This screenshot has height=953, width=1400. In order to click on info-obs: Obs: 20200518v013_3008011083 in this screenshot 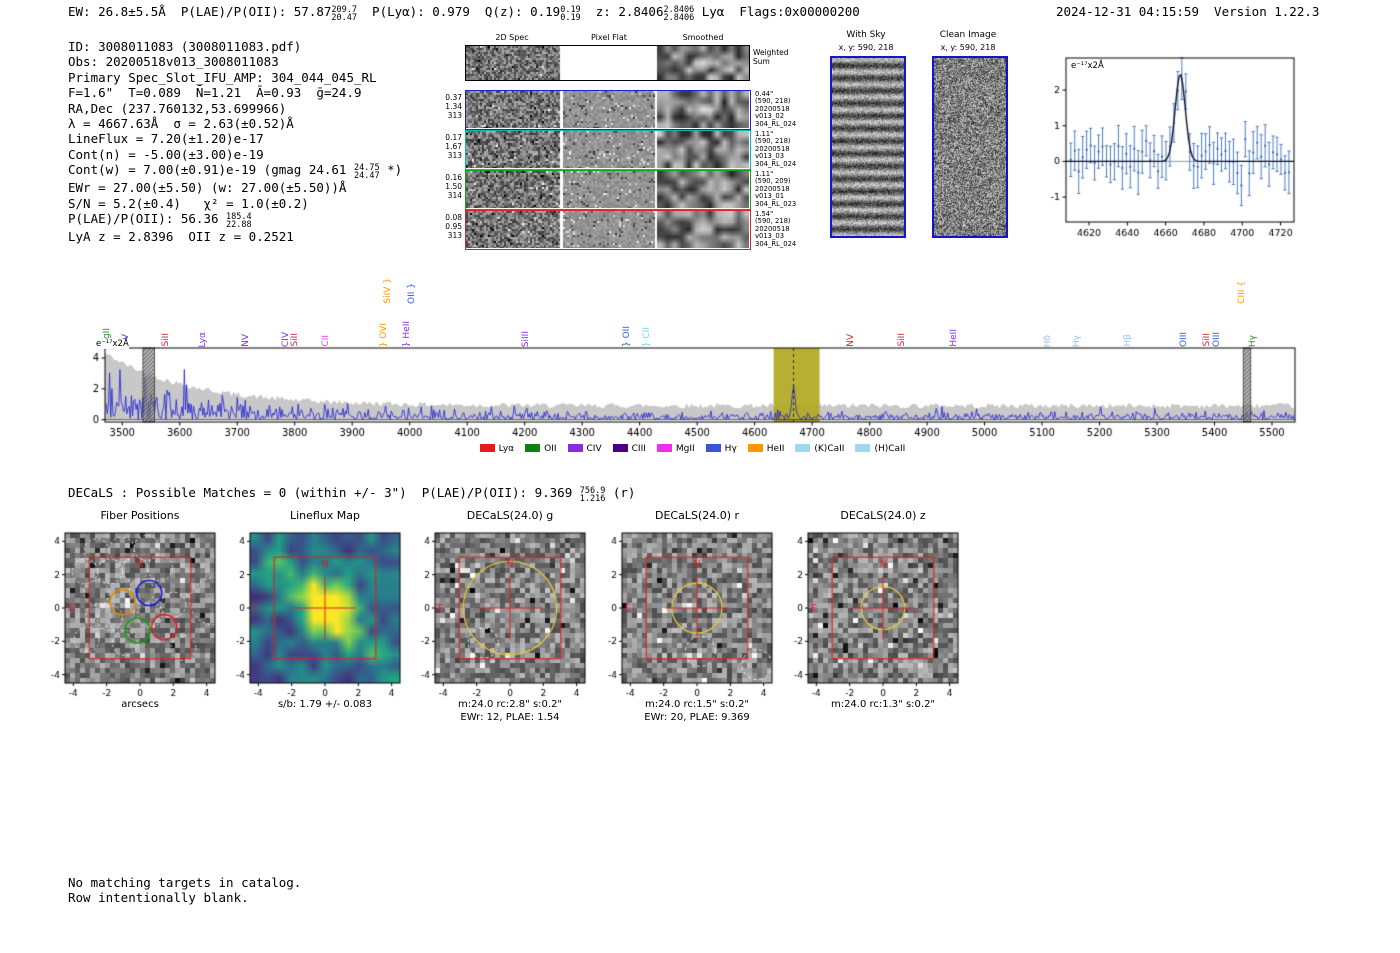, I will do `click(173, 62)`.